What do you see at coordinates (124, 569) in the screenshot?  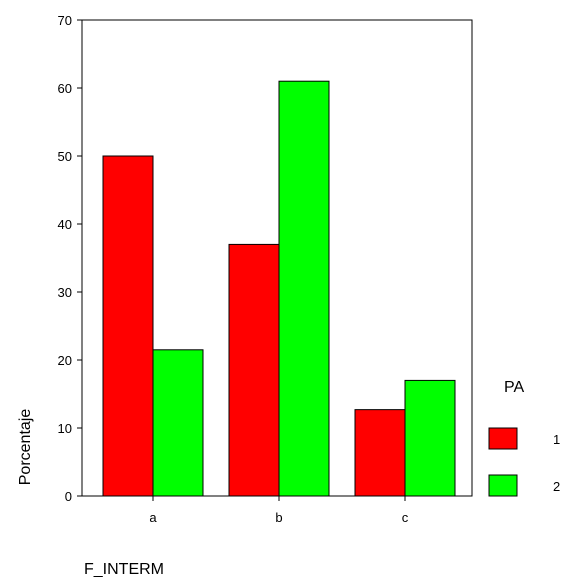 I see `x-axis-label: F_INTERM` at bounding box center [124, 569].